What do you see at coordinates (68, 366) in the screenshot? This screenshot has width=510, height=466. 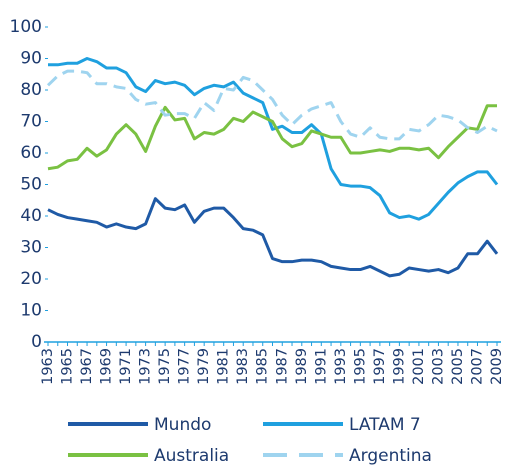 I see `x-tick-label: 1965` at bounding box center [68, 366].